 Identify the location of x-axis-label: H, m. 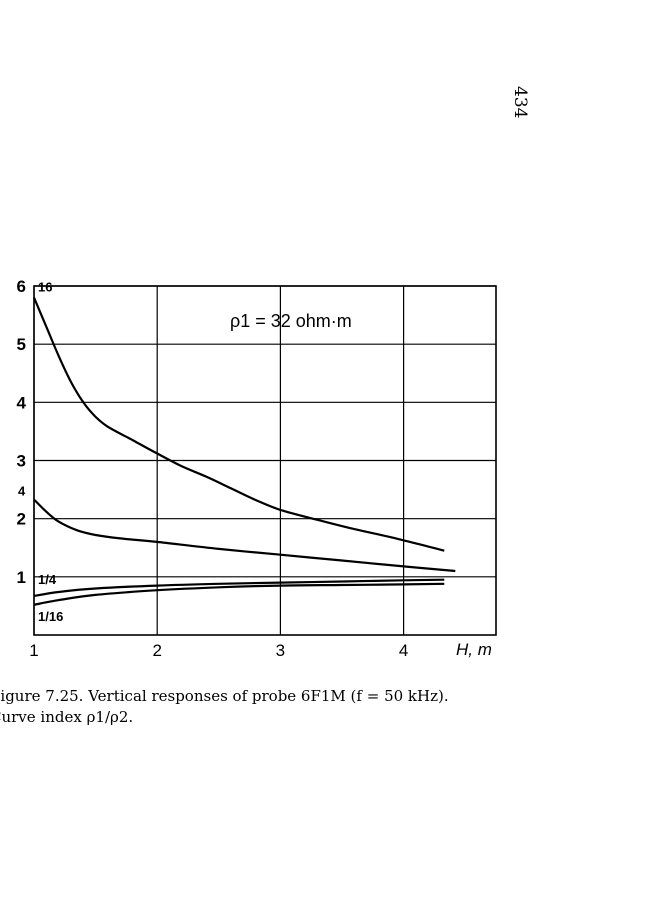
(474, 649).